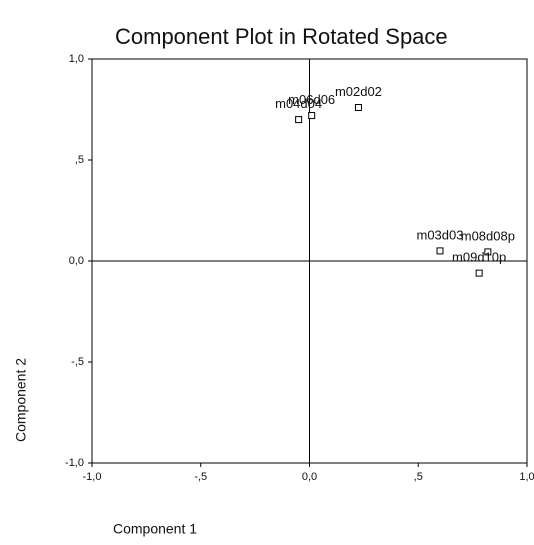 This screenshot has height=545, width=534. What do you see at coordinates (155, 529) in the screenshot?
I see `x-axis-label: Component 1` at bounding box center [155, 529].